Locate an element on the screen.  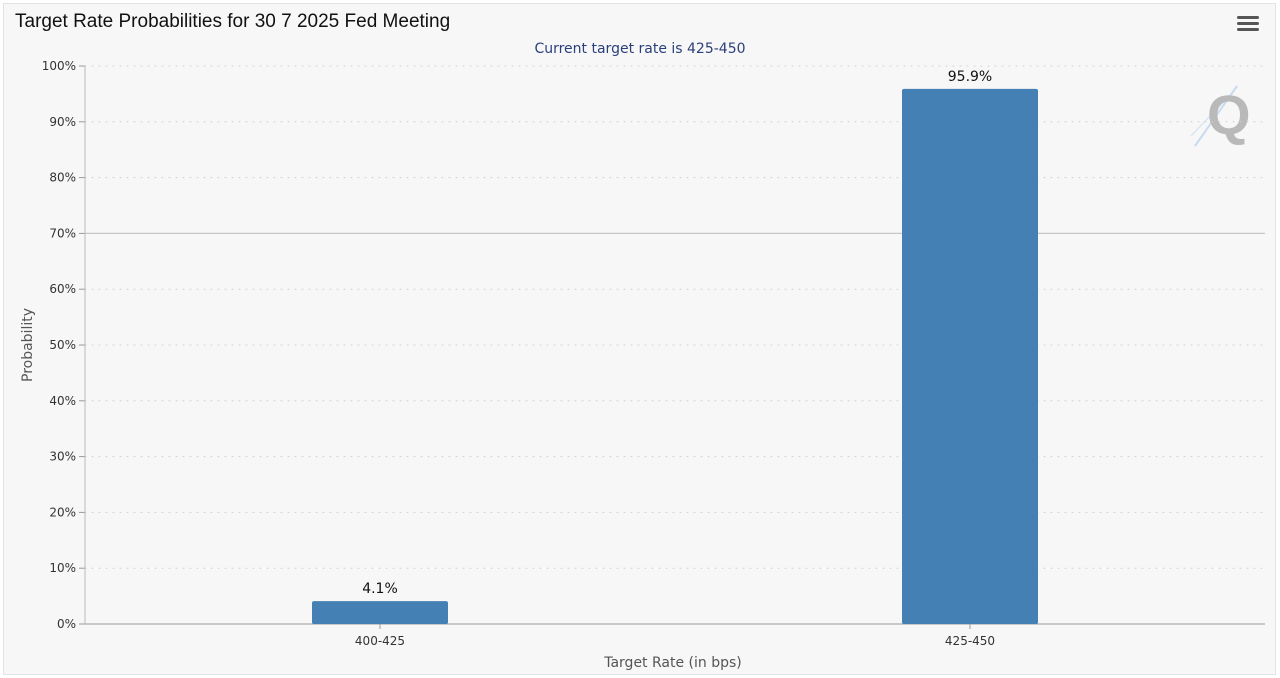
x-axis-title: Target Rate (in bps) is located at coordinates (672, 663).